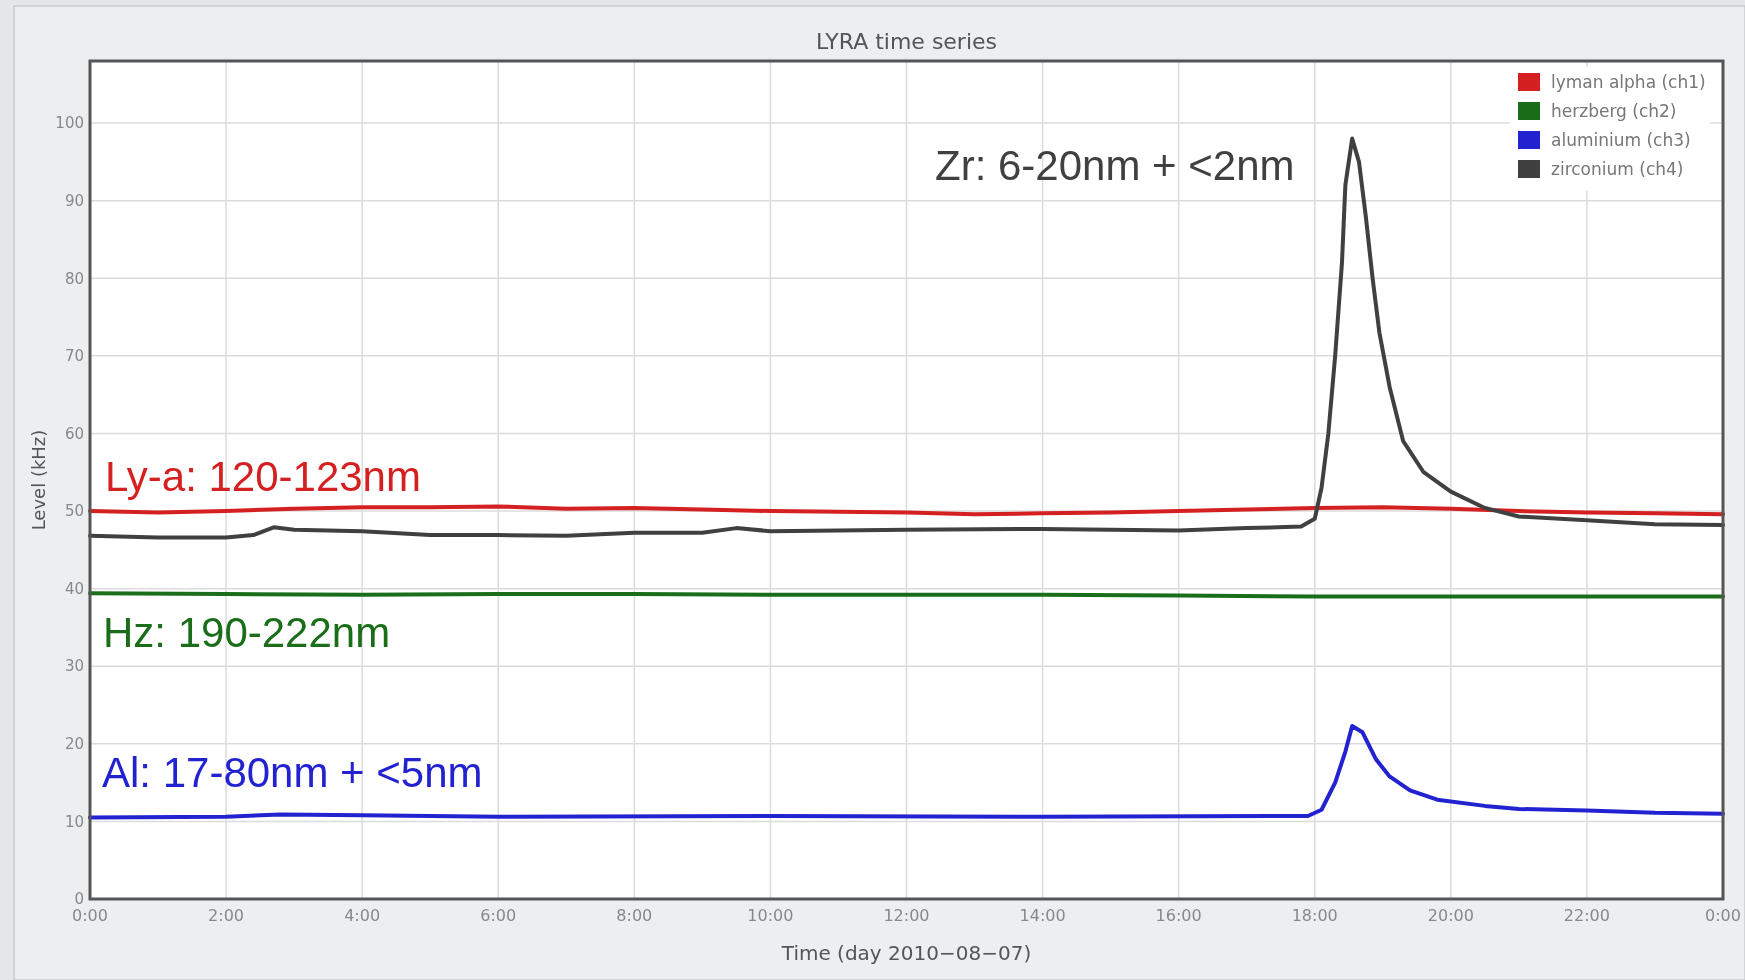 This screenshot has height=980, width=1745. I want to click on annotation: Zr: 6-20nm + <2nm, so click(1115, 165).